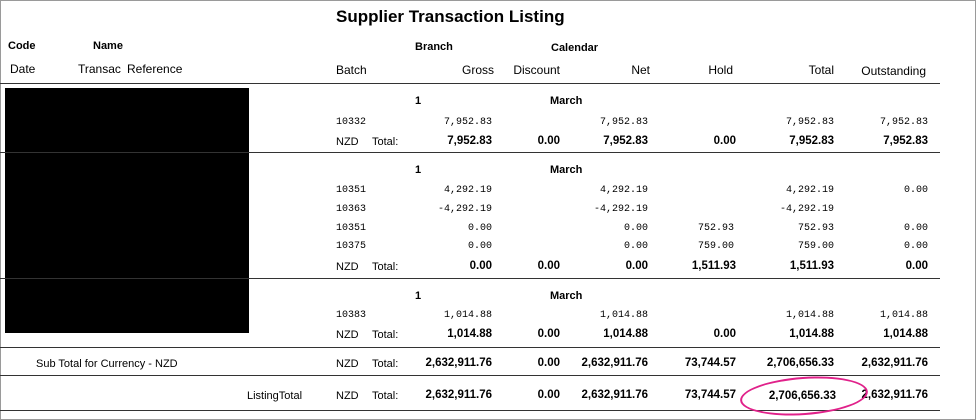 This screenshot has height=420, width=976. Describe the element at coordinates (23, 69) in the screenshot. I see `header-date: Date` at that location.